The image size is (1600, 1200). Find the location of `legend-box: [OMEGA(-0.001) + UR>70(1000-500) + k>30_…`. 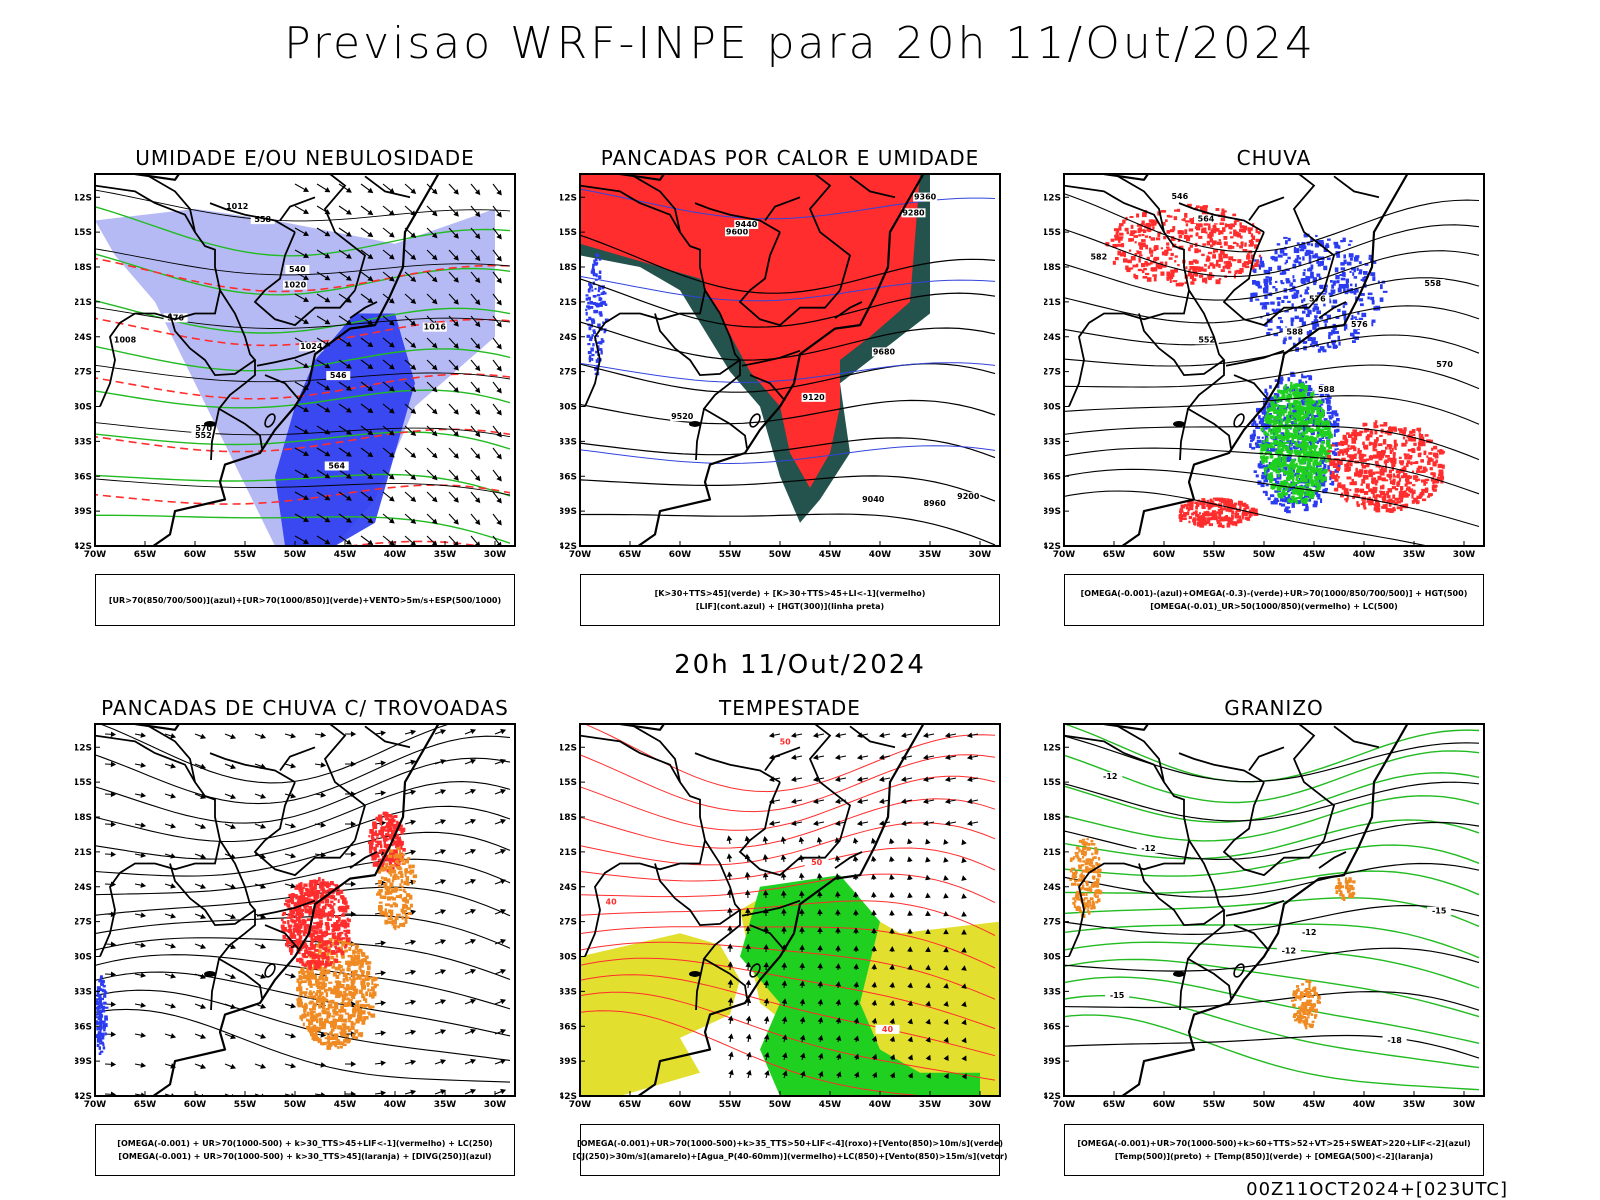

legend-box: [OMEGA(-0.001) + UR>70(1000-500) + k>30_… is located at coordinates (305, 1150).